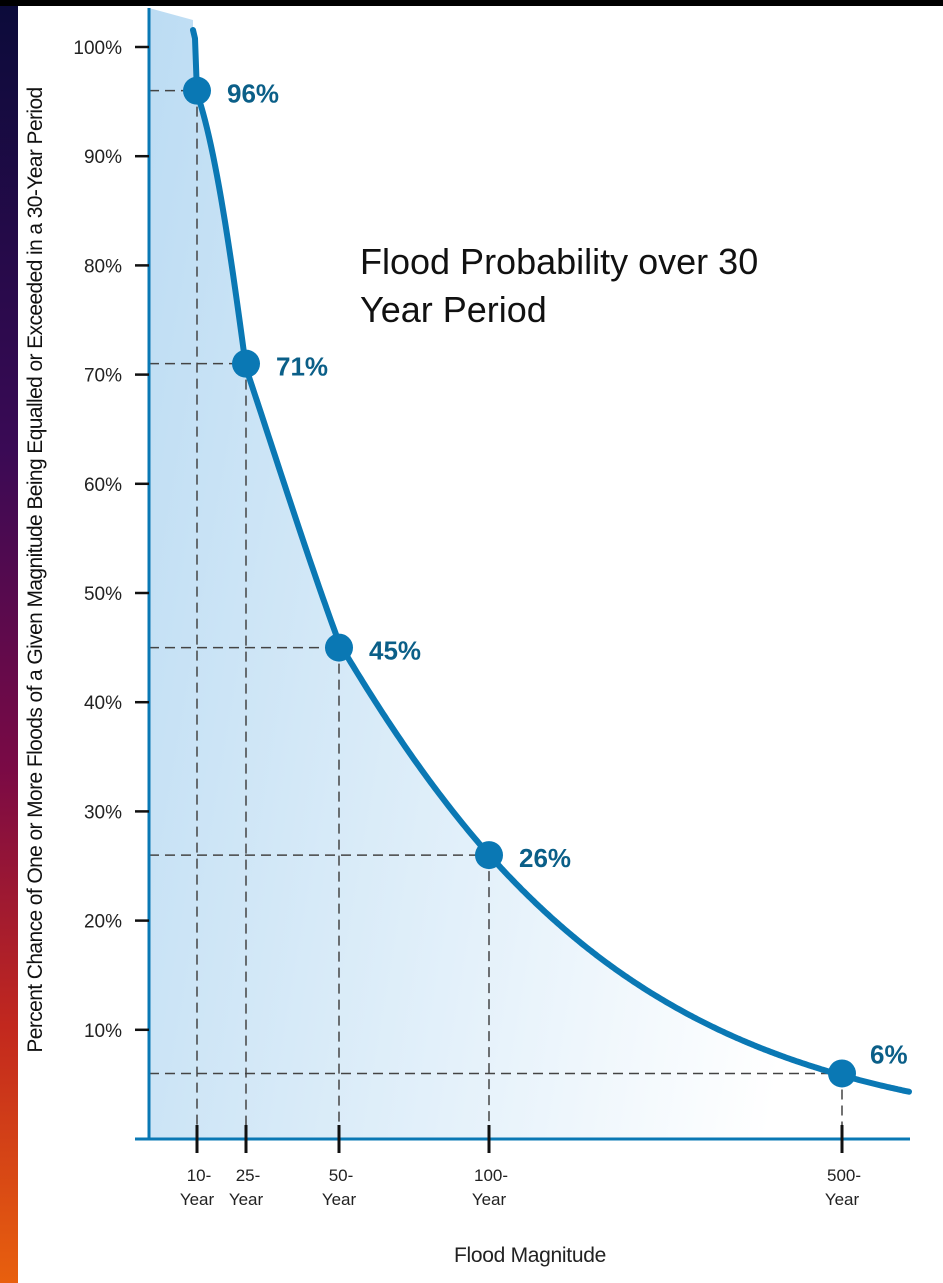 The width and height of the screenshot is (943, 1283). I want to click on x-tick-label-top: 25-, so click(248, 1175).